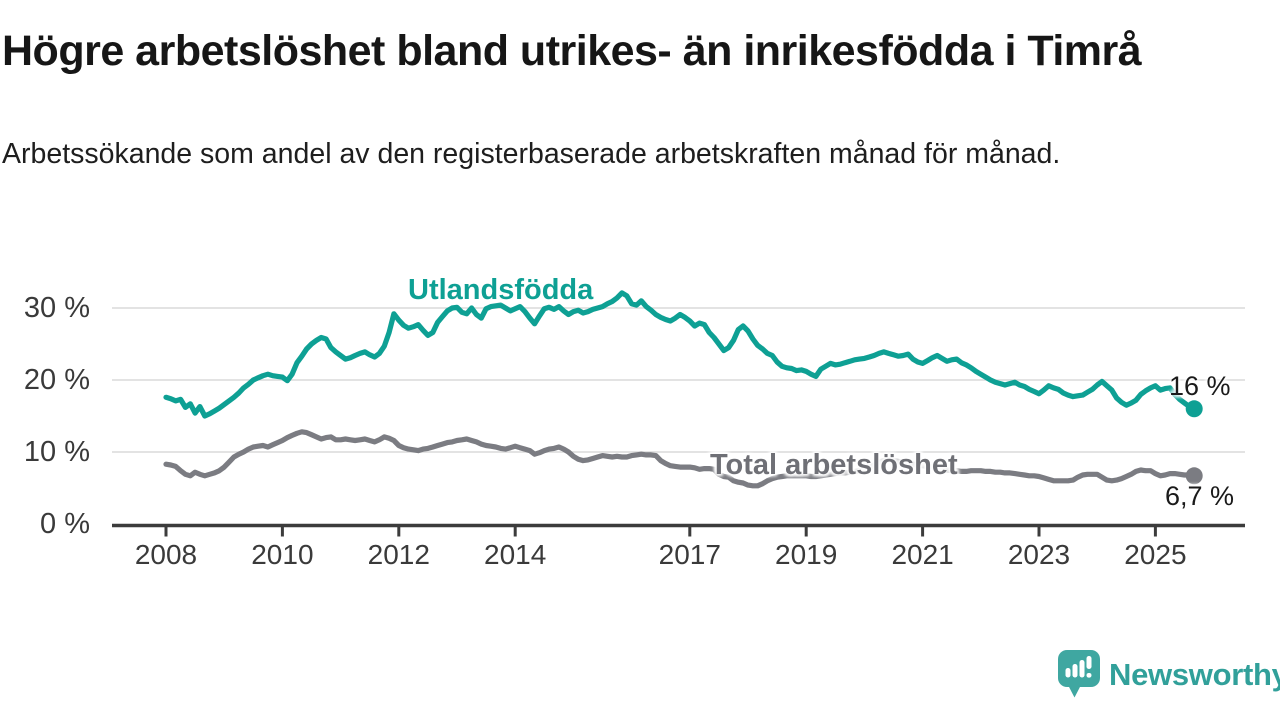 This screenshot has width=1280, height=720. I want to click on x-tick-label: 2021, so click(922, 554).